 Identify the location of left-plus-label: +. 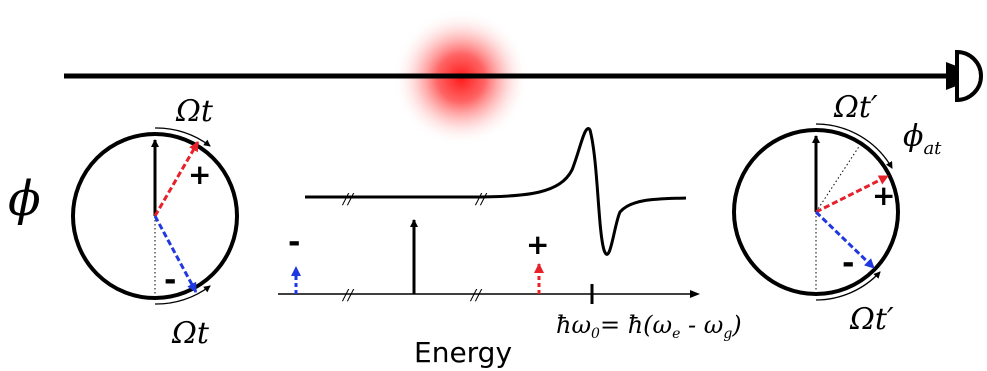
(199, 174).